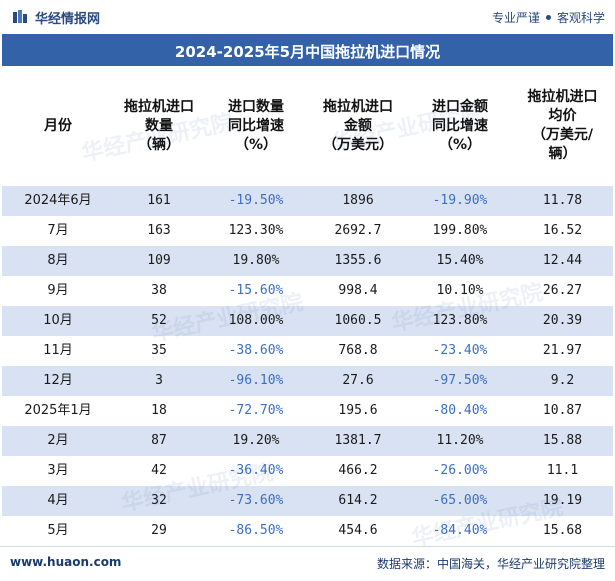 This screenshot has width=615, height=581. Describe the element at coordinates (58, 530) in the screenshot. I see `cell-month: 5月` at that location.